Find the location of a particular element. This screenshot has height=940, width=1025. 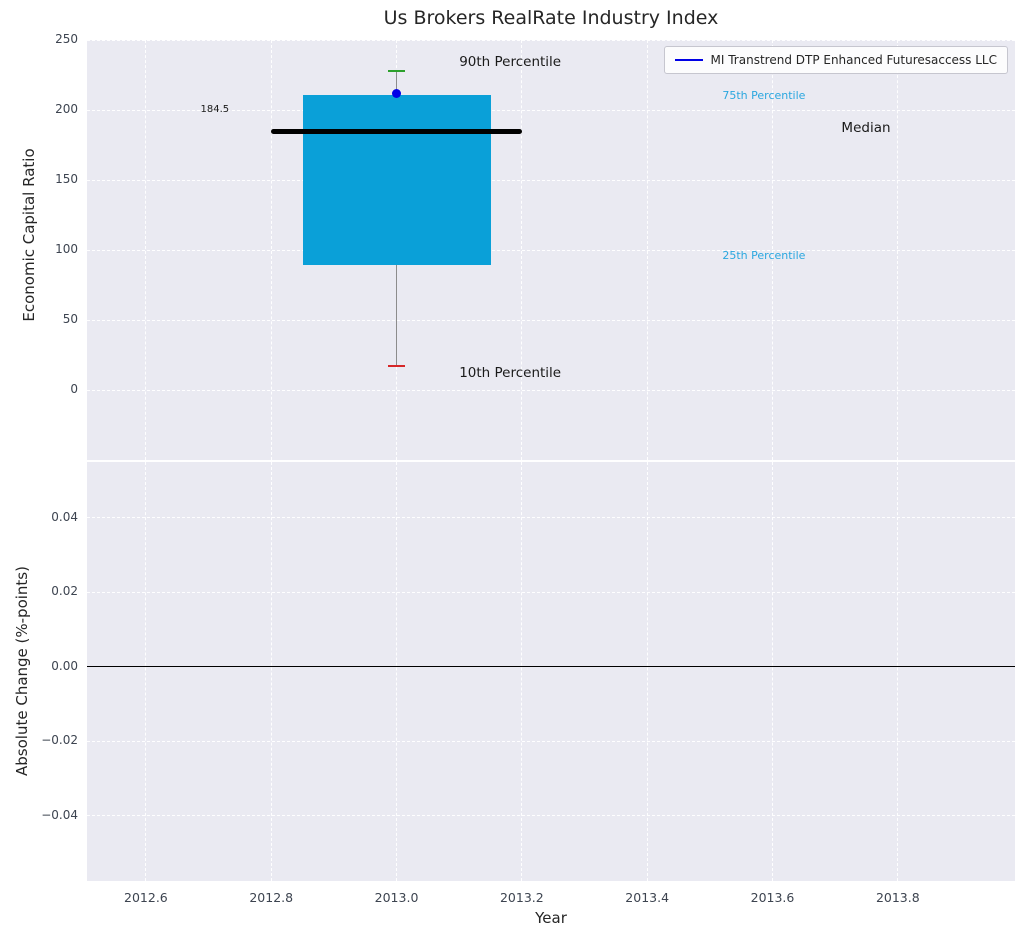

y-tick-label: −0.04 is located at coordinates (59, 814).